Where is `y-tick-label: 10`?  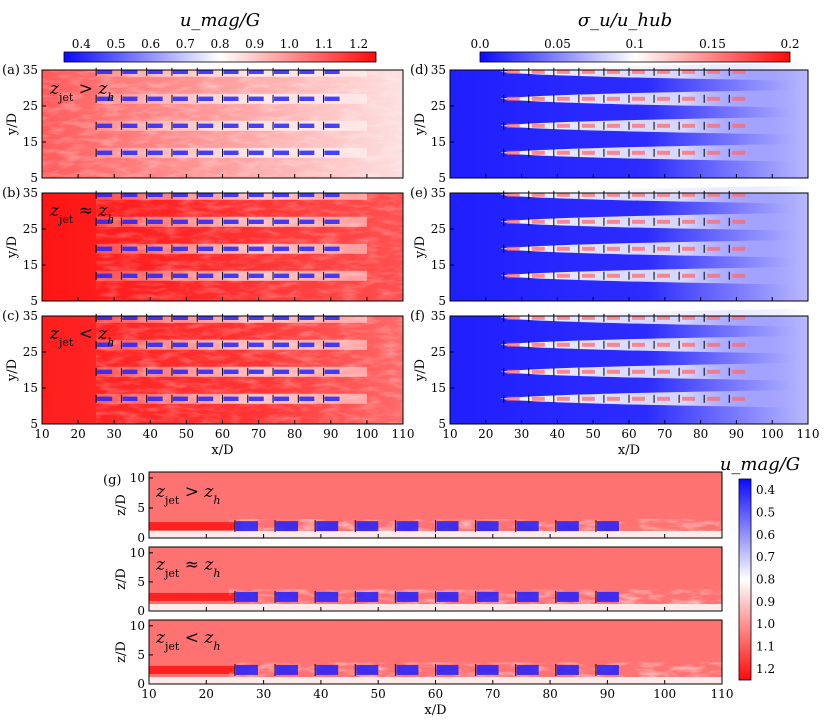 y-tick-label: 10 is located at coordinates (137, 626).